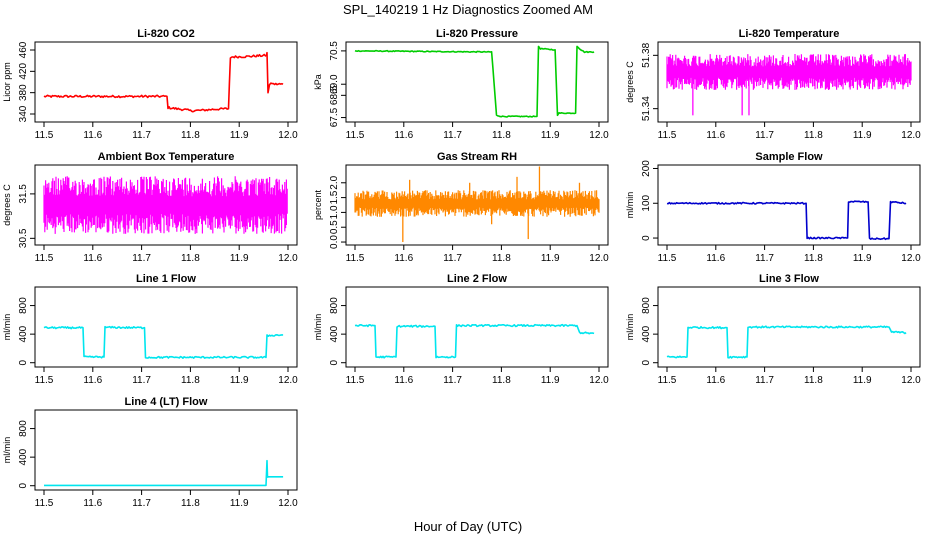 The image size is (936, 540). I want to click on y-tick-label: 340, so click(23, 113).